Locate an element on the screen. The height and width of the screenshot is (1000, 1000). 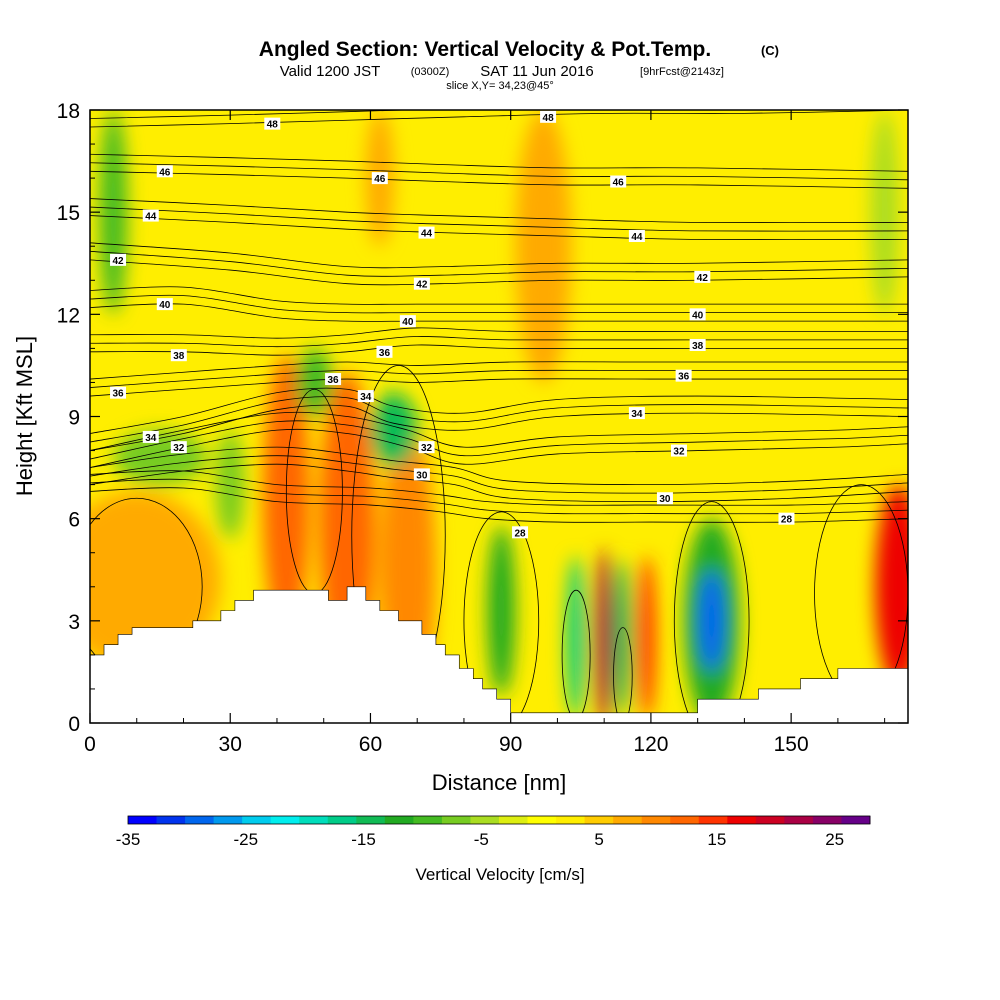
subtitle-slice: slice X,Y= 34,23@45° is located at coordinates (500, 86).